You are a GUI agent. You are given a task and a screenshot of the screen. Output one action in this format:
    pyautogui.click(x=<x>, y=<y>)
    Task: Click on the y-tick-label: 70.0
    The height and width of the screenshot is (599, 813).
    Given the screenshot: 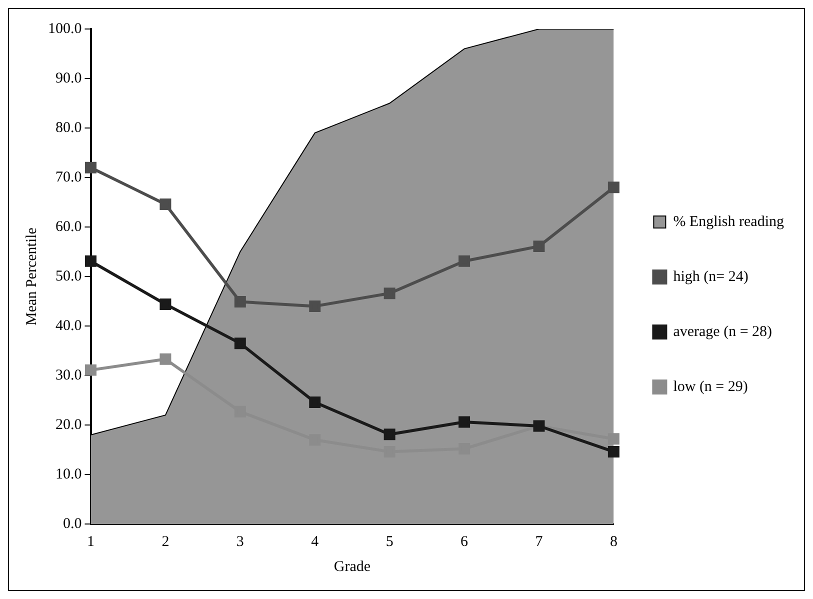 What is the action you would take?
    pyautogui.click(x=69, y=177)
    